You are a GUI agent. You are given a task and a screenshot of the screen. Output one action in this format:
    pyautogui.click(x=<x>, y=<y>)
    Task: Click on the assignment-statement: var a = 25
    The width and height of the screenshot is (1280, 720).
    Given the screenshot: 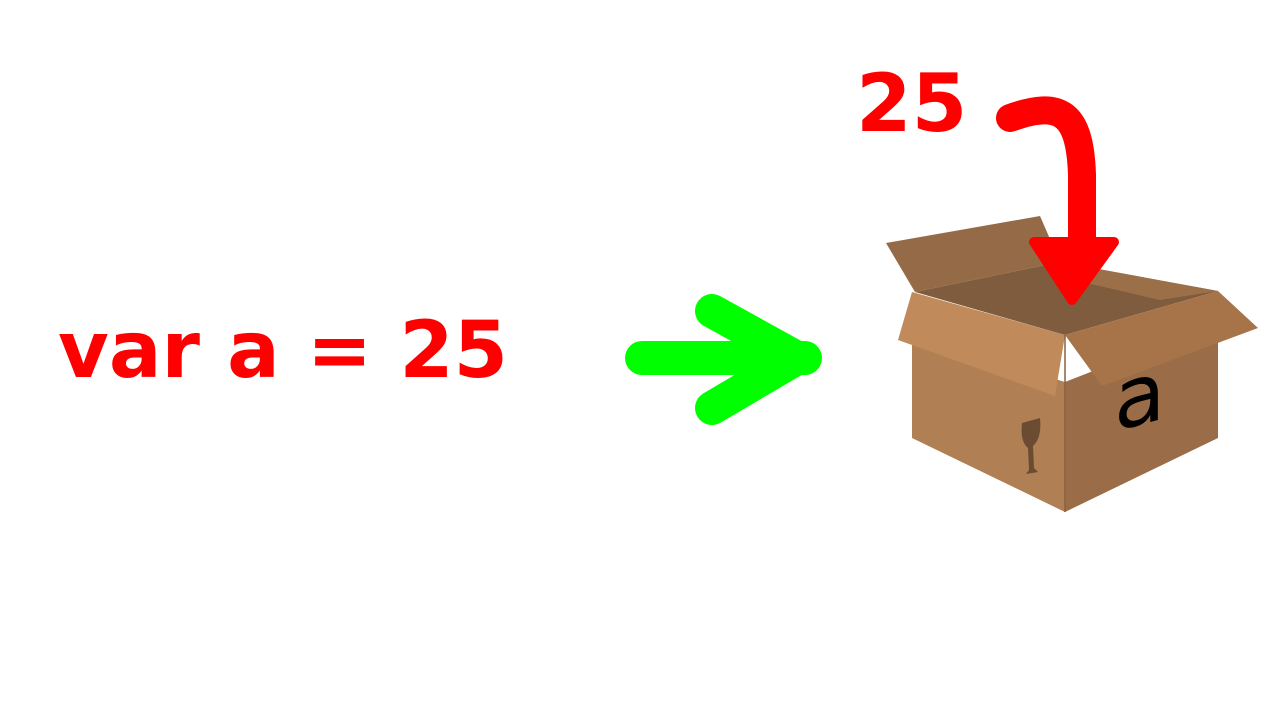 What is the action you would take?
    pyautogui.click(x=283, y=351)
    